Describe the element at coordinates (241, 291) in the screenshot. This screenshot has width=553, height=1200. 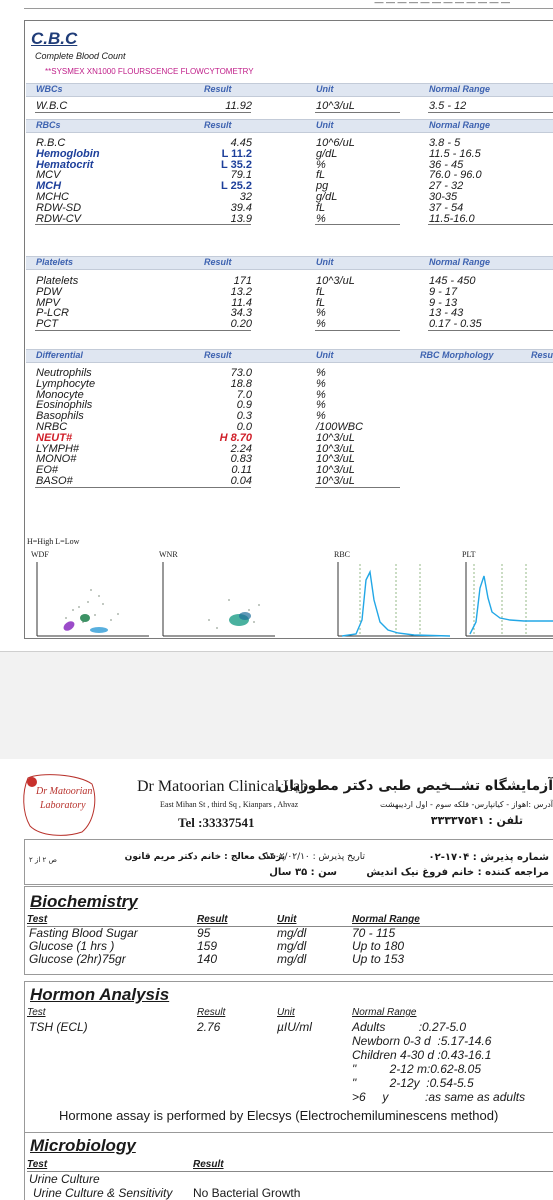
I see `test-result: 13.2` at that location.